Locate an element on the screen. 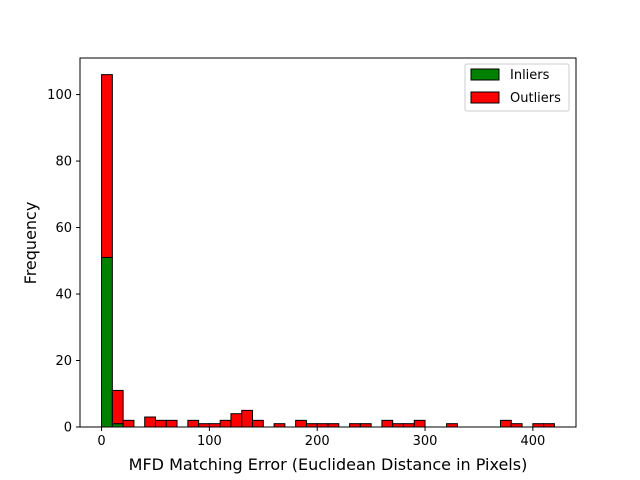  legend-label-inliers: Inliers is located at coordinates (530, 75).